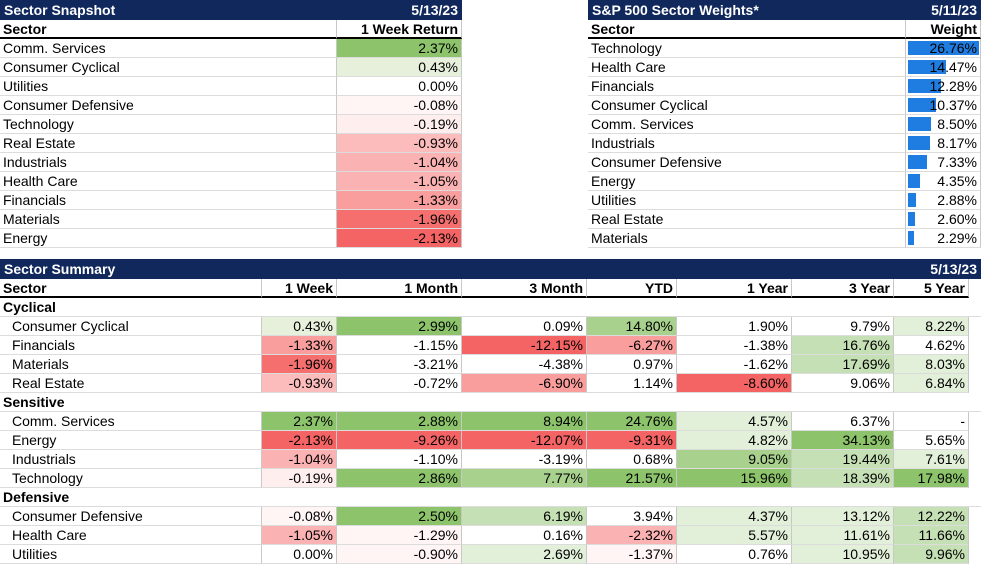 The height and width of the screenshot is (569, 983). I want to click on summary-value-cell: -12.07%, so click(524, 440).